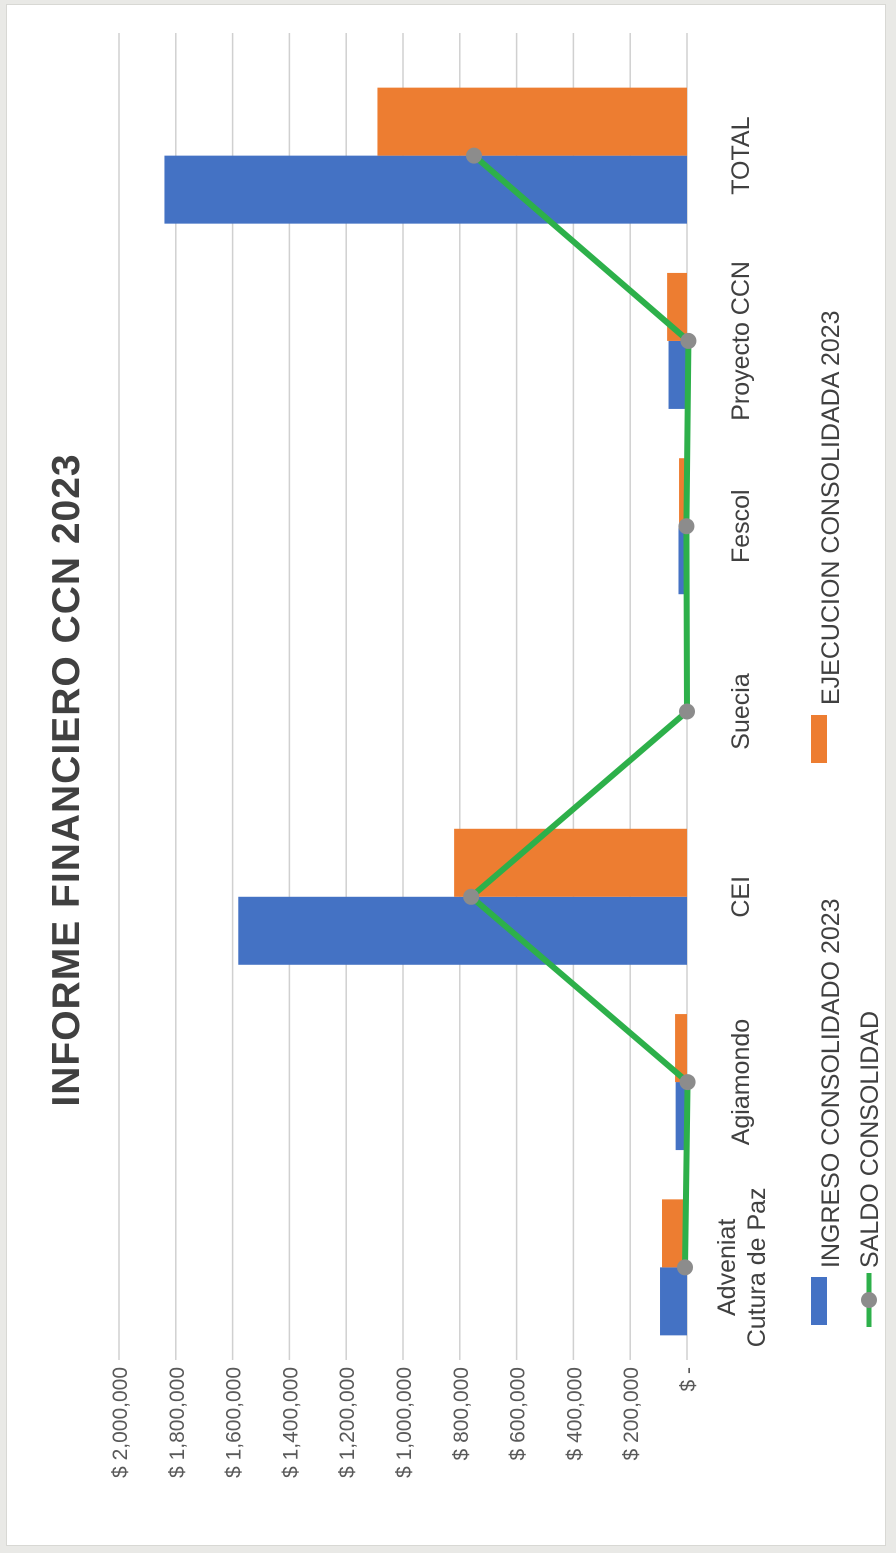 Image resolution: width=896 pixels, height=1553 pixels. I want to click on legend-label-ingreso: INGRESO CONSOLIDADO 2023, so click(831, 1083).